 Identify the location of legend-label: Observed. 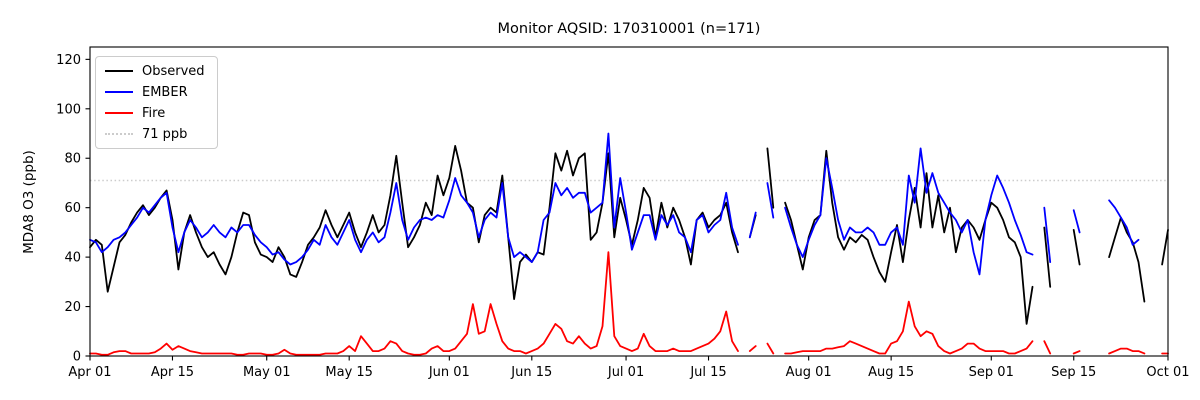
(173, 71).